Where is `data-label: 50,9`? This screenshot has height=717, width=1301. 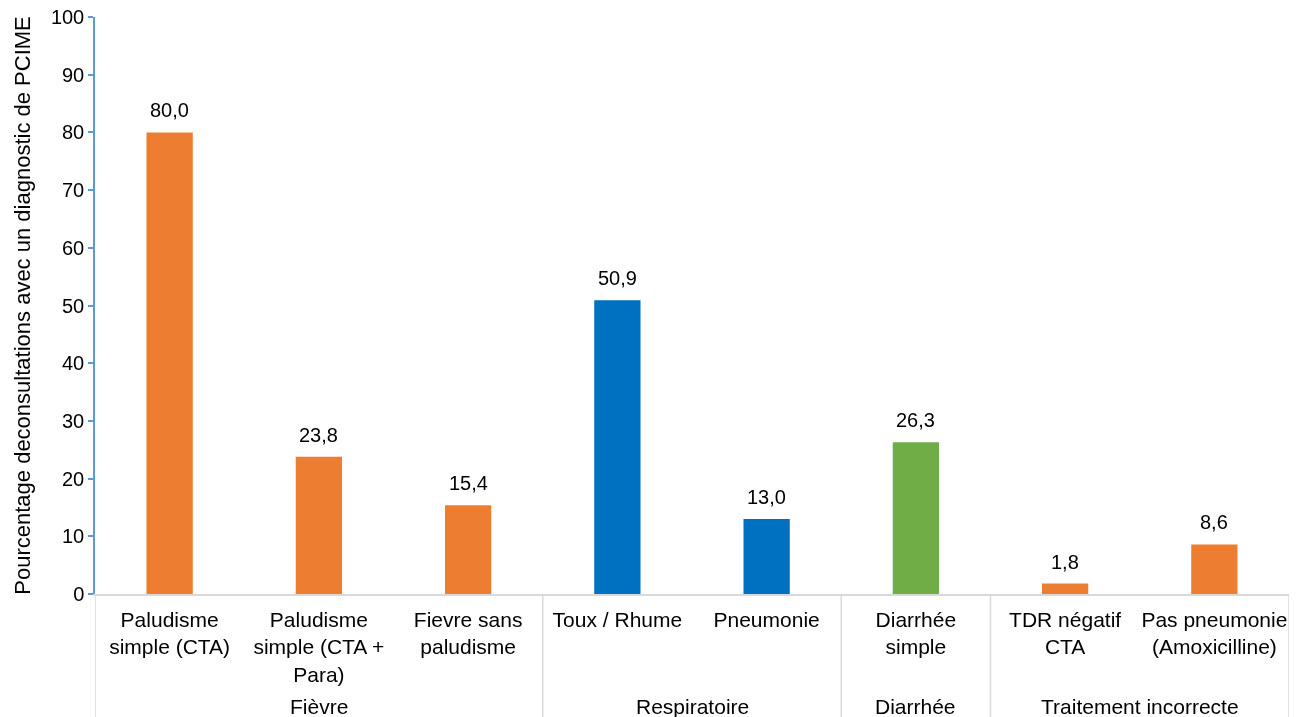
data-label: 50,9 is located at coordinates (617, 278).